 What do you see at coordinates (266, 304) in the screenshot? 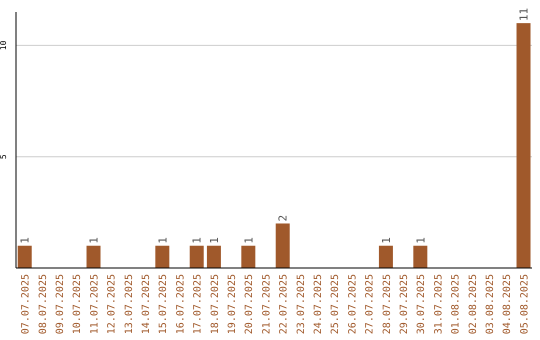
I see `x-tick-label: 21.07.2025` at bounding box center [266, 304].